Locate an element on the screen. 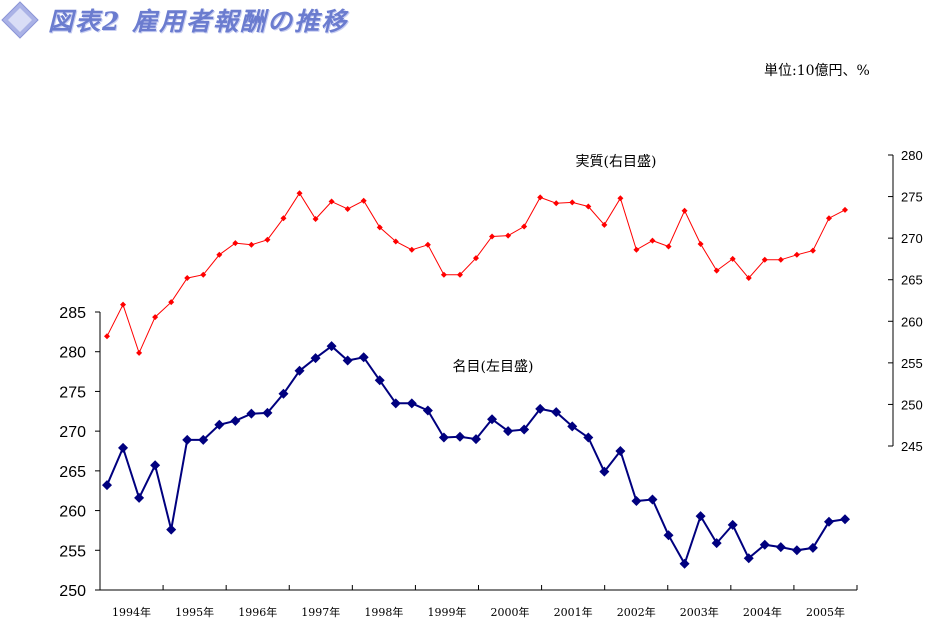  real-series-label: 実質(右目盛) is located at coordinates (616, 162).